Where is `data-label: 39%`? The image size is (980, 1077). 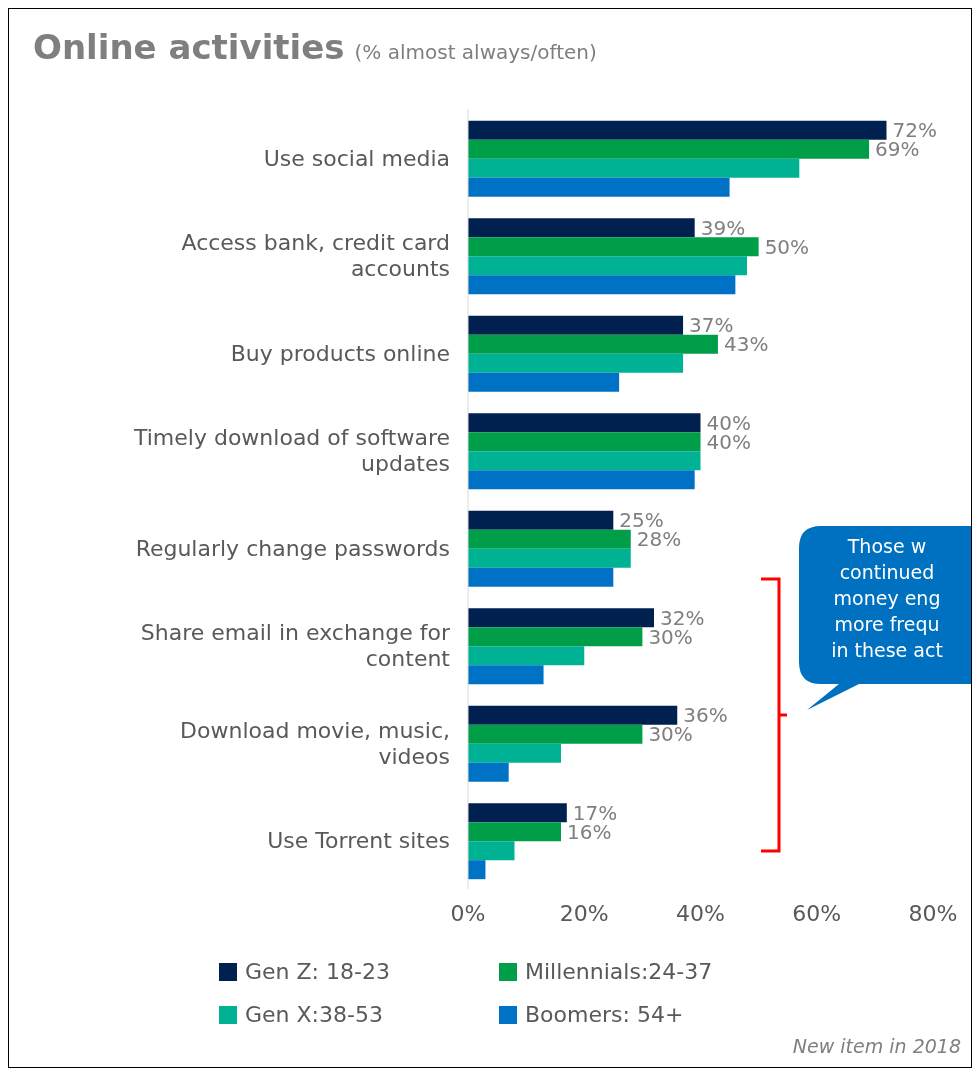 data-label: 39% is located at coordinates (723, 227).